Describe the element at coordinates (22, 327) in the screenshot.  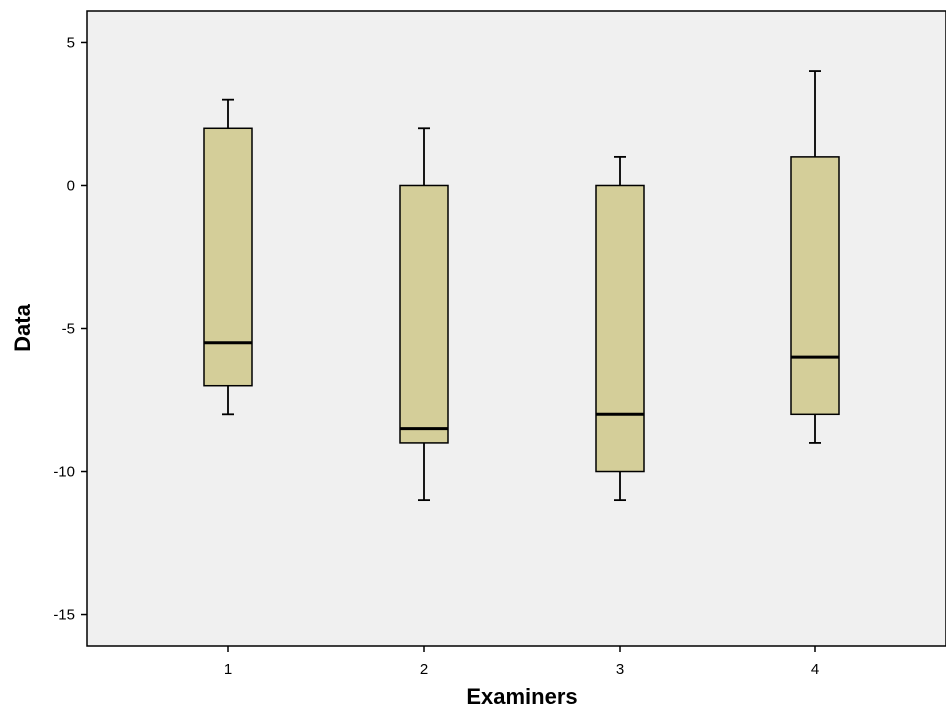
I see `y-axis-title: Data` at that location.